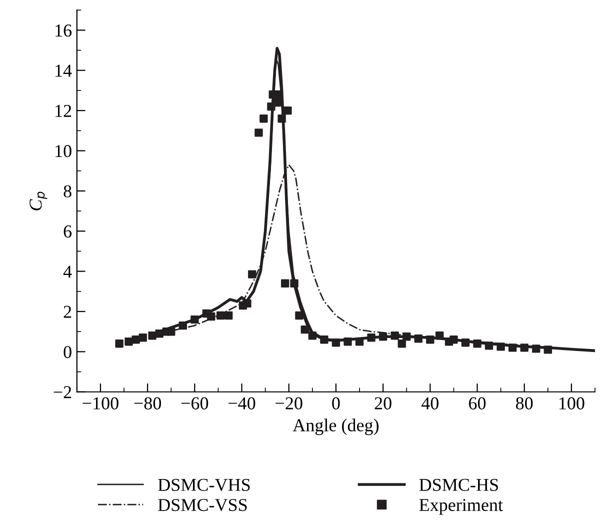  Describe the element at coordinates (100, 403) in the screenshot. I see `x-tick-label: −100` at that location.